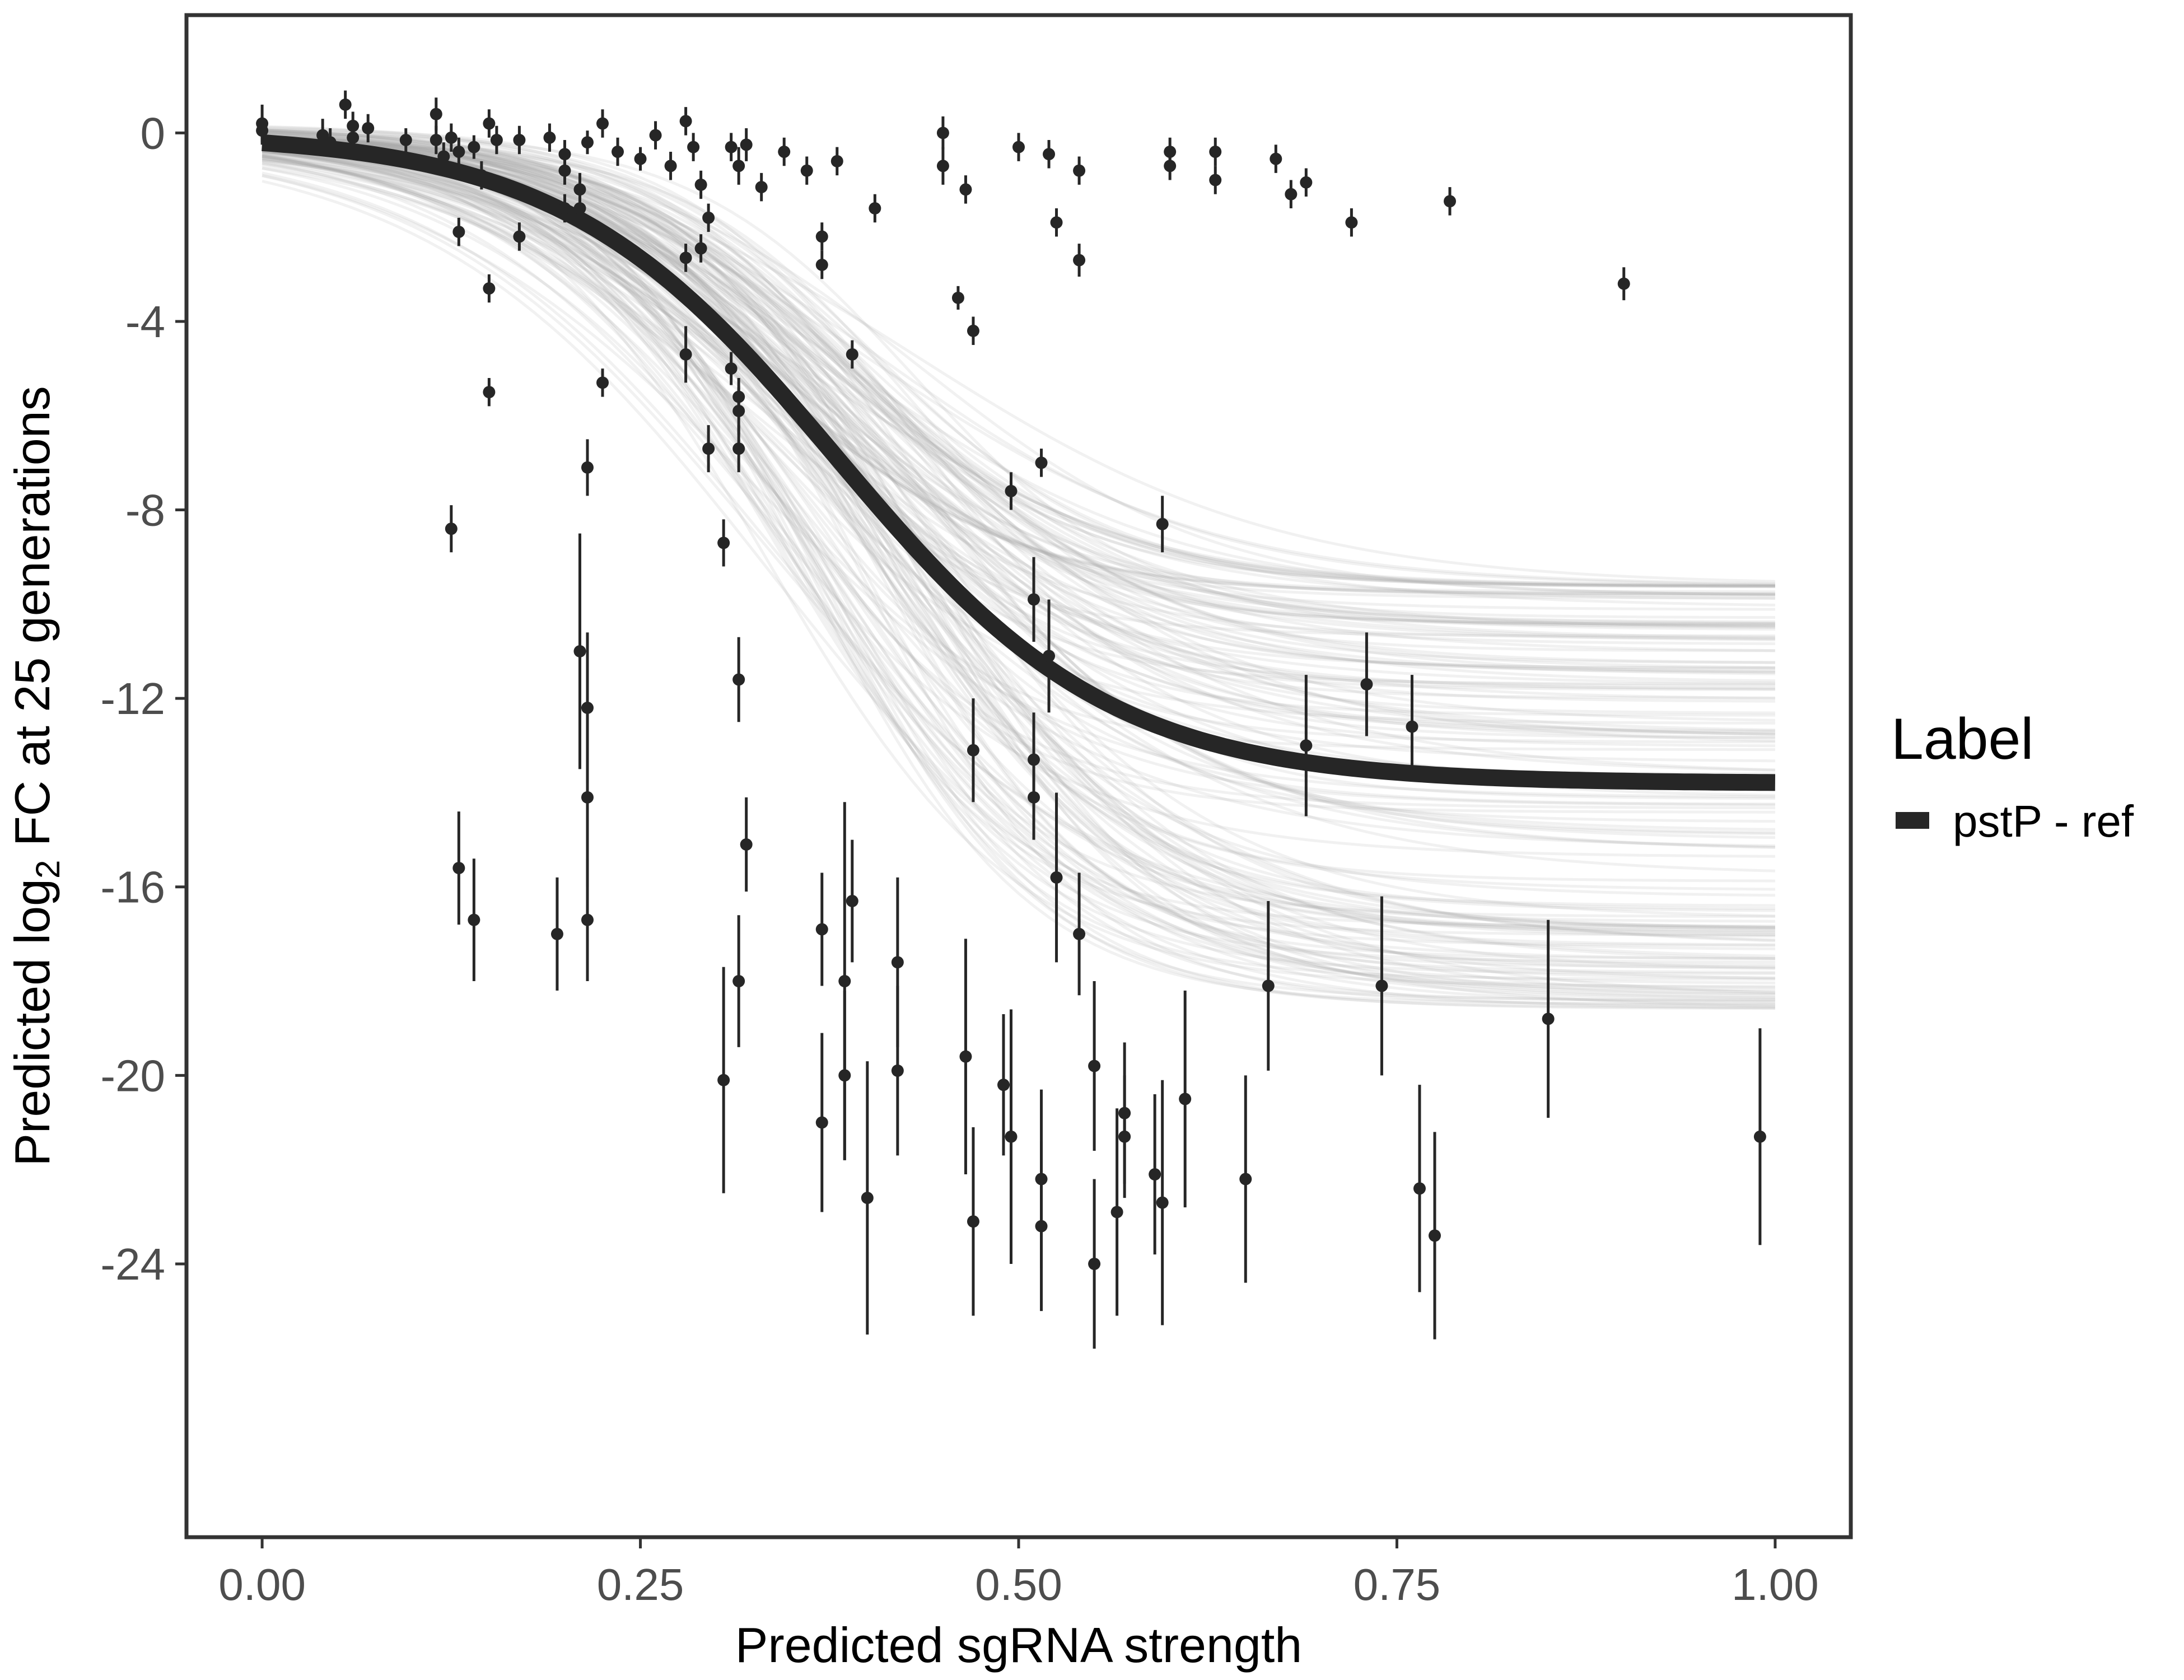 The image size is (2184, 1680). I want to click on legend-entry-pstp-ref: pstP - ref, so click(2044, 821).